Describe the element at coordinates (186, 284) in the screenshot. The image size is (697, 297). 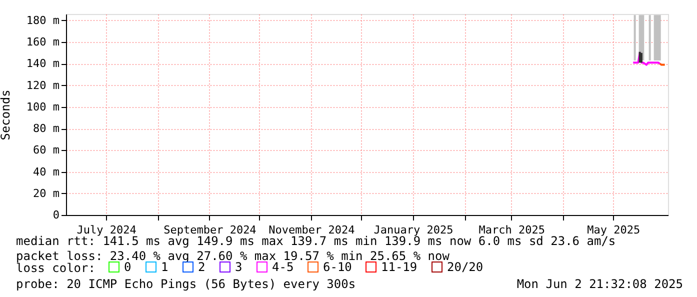
I see `text: probe: 20 ICMP Echo Pings (56 Bytes) every 300s` at that location.